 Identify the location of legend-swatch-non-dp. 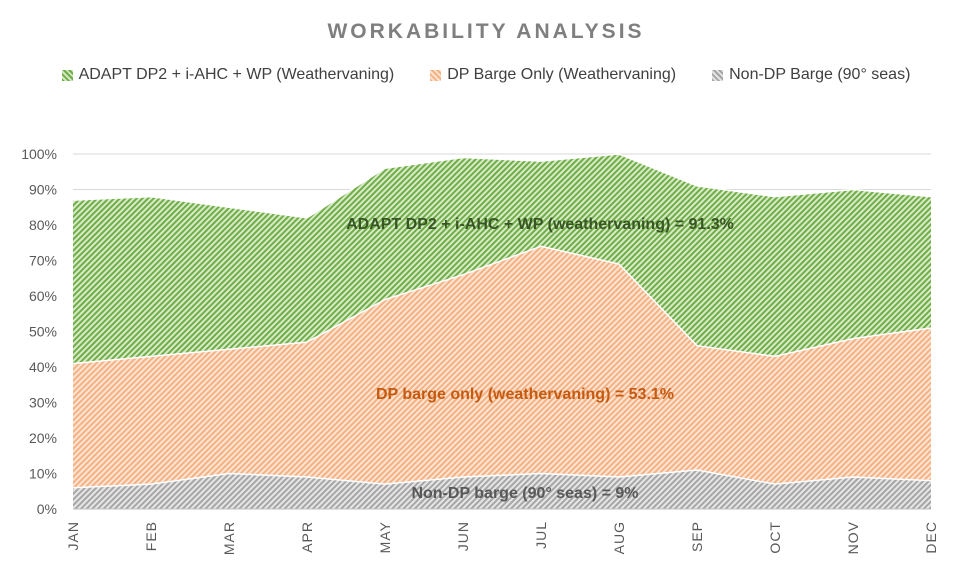
(718, 75).